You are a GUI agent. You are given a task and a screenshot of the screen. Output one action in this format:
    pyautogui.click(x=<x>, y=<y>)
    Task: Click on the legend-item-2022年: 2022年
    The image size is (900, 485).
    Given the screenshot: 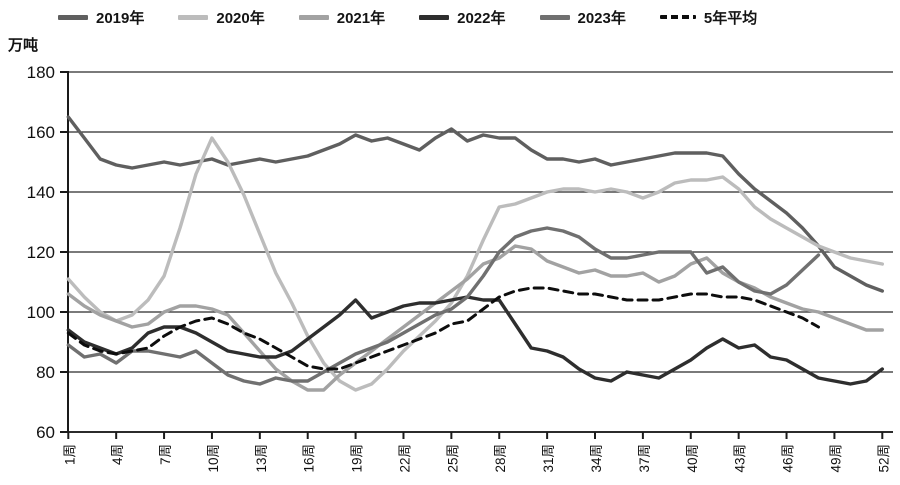 What is the action you would take?
    pyautogui.click(x=462, y=17)
    